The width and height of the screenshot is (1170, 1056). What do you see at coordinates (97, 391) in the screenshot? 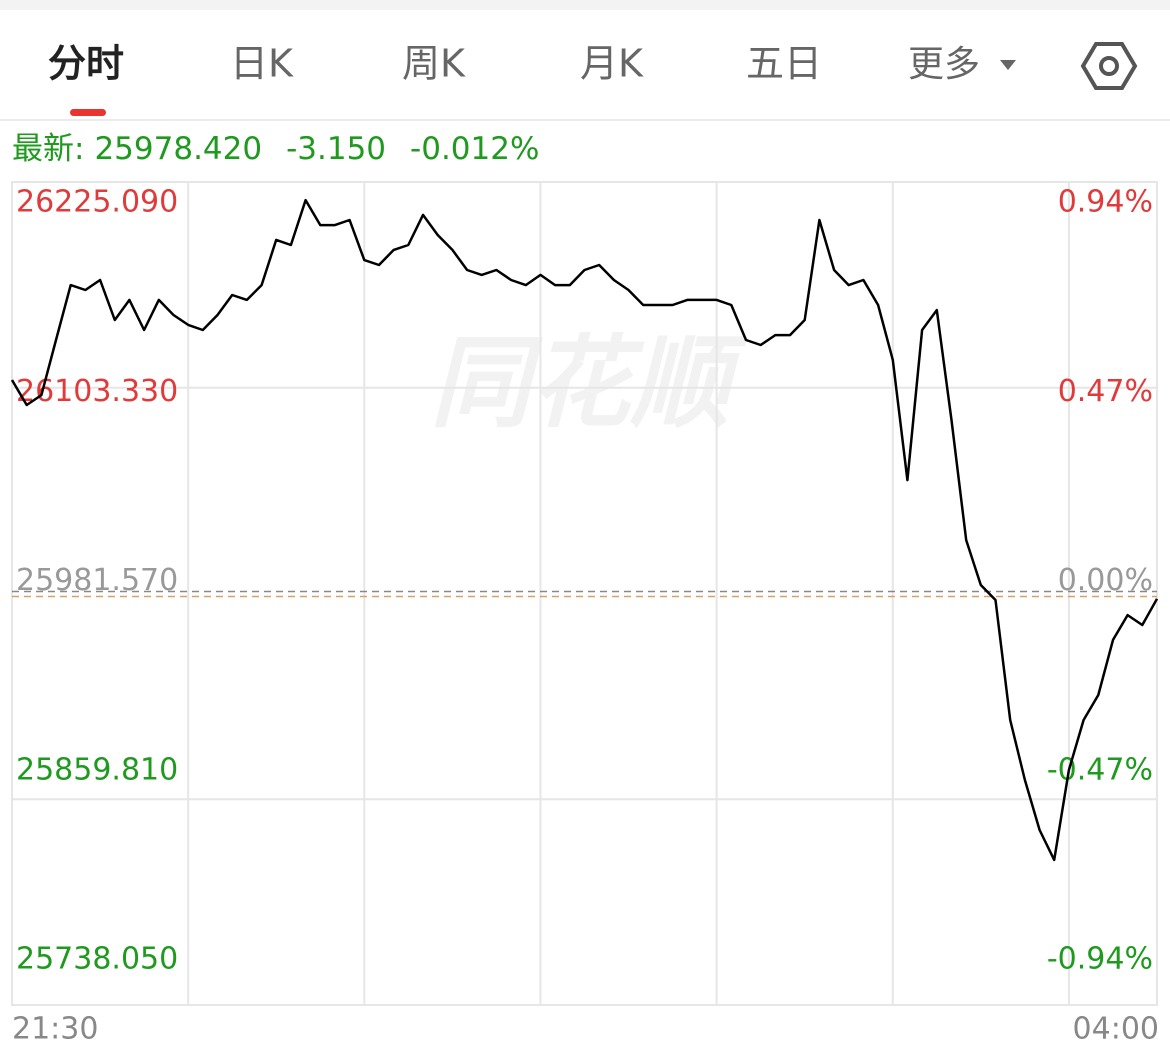
I see `y-tick-label: 26103.330` at bounding box center [97, 391].